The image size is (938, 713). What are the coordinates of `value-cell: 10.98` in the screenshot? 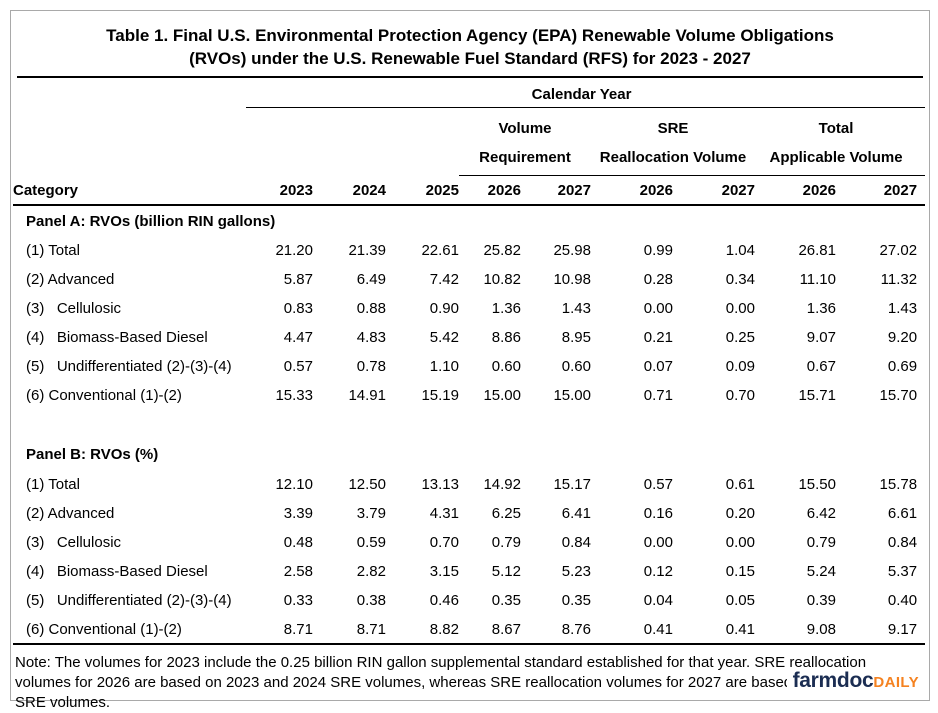 It's located at (572, 279).